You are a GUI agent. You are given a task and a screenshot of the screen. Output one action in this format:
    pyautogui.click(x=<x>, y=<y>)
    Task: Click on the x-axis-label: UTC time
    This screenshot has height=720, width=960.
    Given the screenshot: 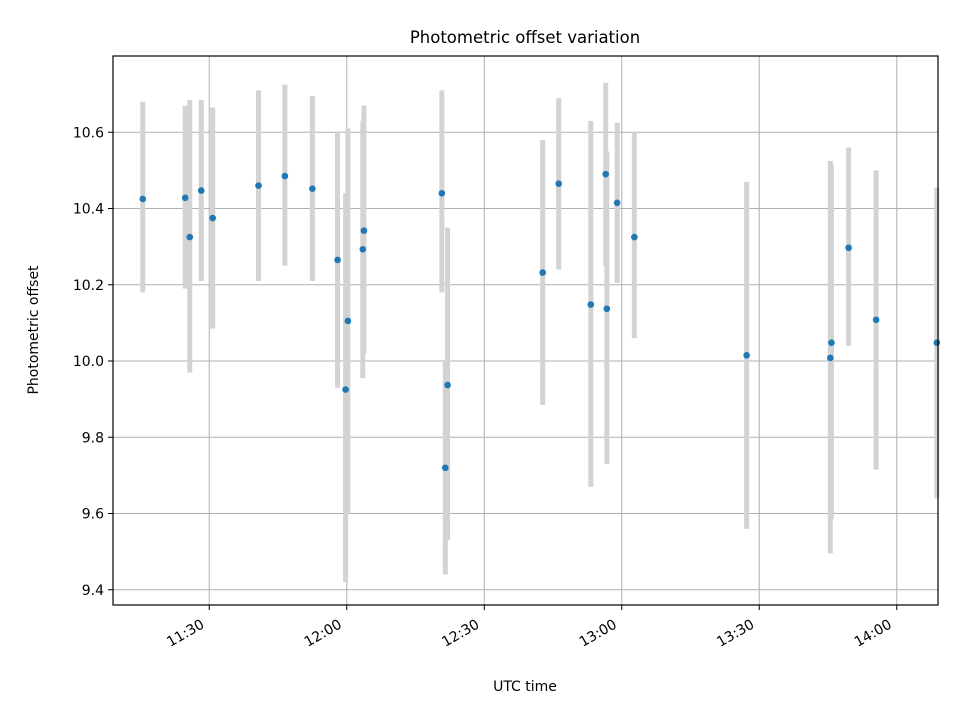 What is the action you would take?
    pyautogui.click(x=525, y=687)
    